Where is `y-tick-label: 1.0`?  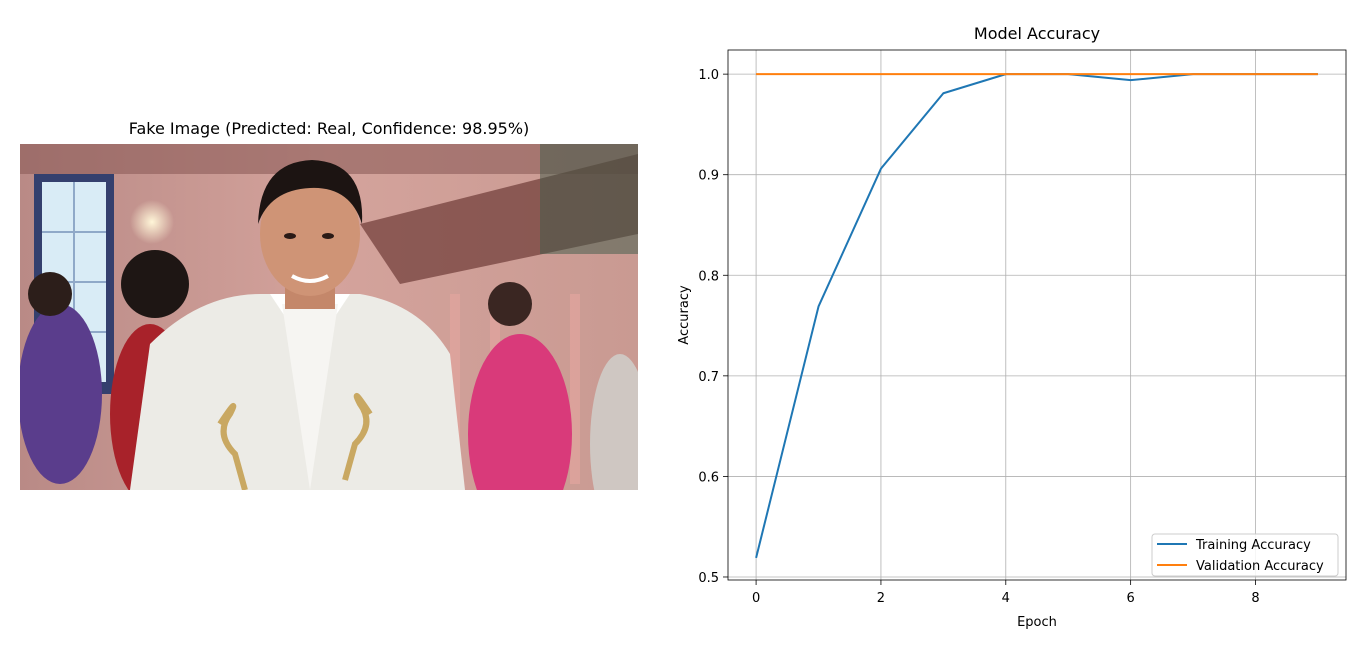 y-tick-label: 1.0 is located at coordinates (708, 75).